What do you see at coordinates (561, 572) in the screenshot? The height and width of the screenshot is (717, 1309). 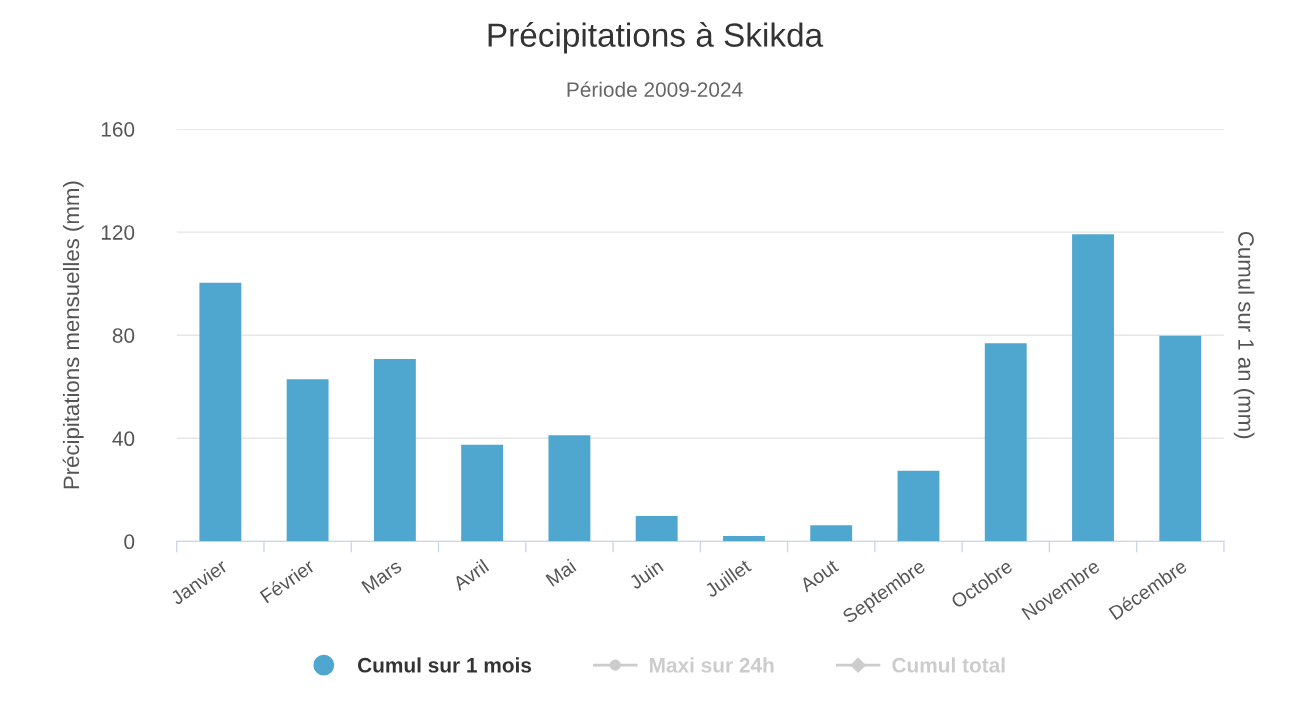 I see `x-tick-label: Mai` at bounding box center [561, 572].